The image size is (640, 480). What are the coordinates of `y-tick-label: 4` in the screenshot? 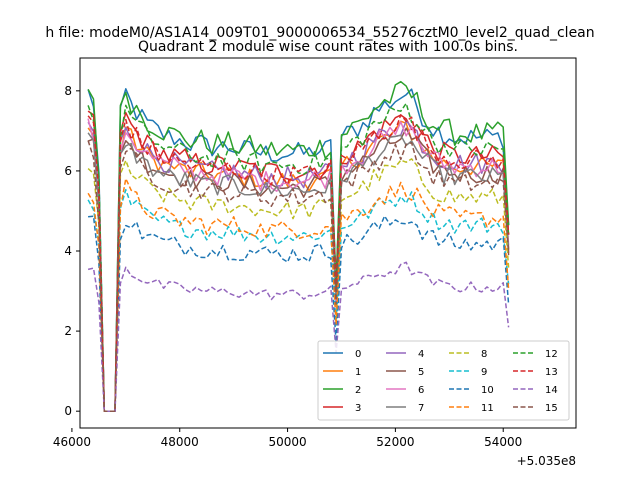 It's located at (68, 251).